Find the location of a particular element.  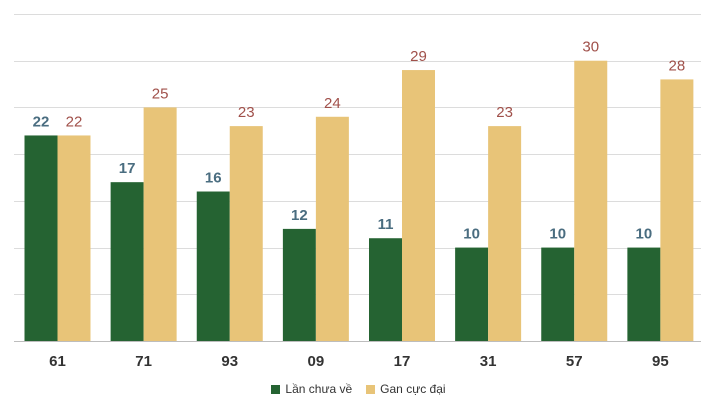

x-tick-label: 61 is located at coordinates (57, 361).